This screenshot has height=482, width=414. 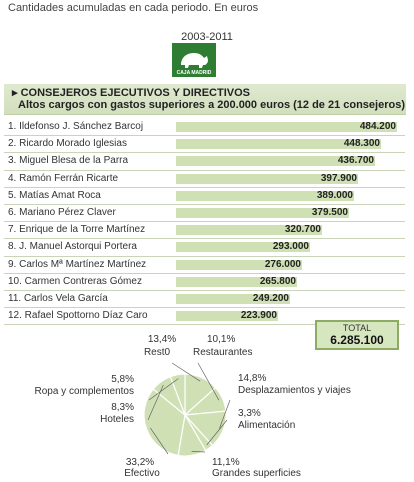 What do you see at coordinates (357, 340) in the screenshot?
I see `total-value: 6.285.100` at bounding box center [357, 340].